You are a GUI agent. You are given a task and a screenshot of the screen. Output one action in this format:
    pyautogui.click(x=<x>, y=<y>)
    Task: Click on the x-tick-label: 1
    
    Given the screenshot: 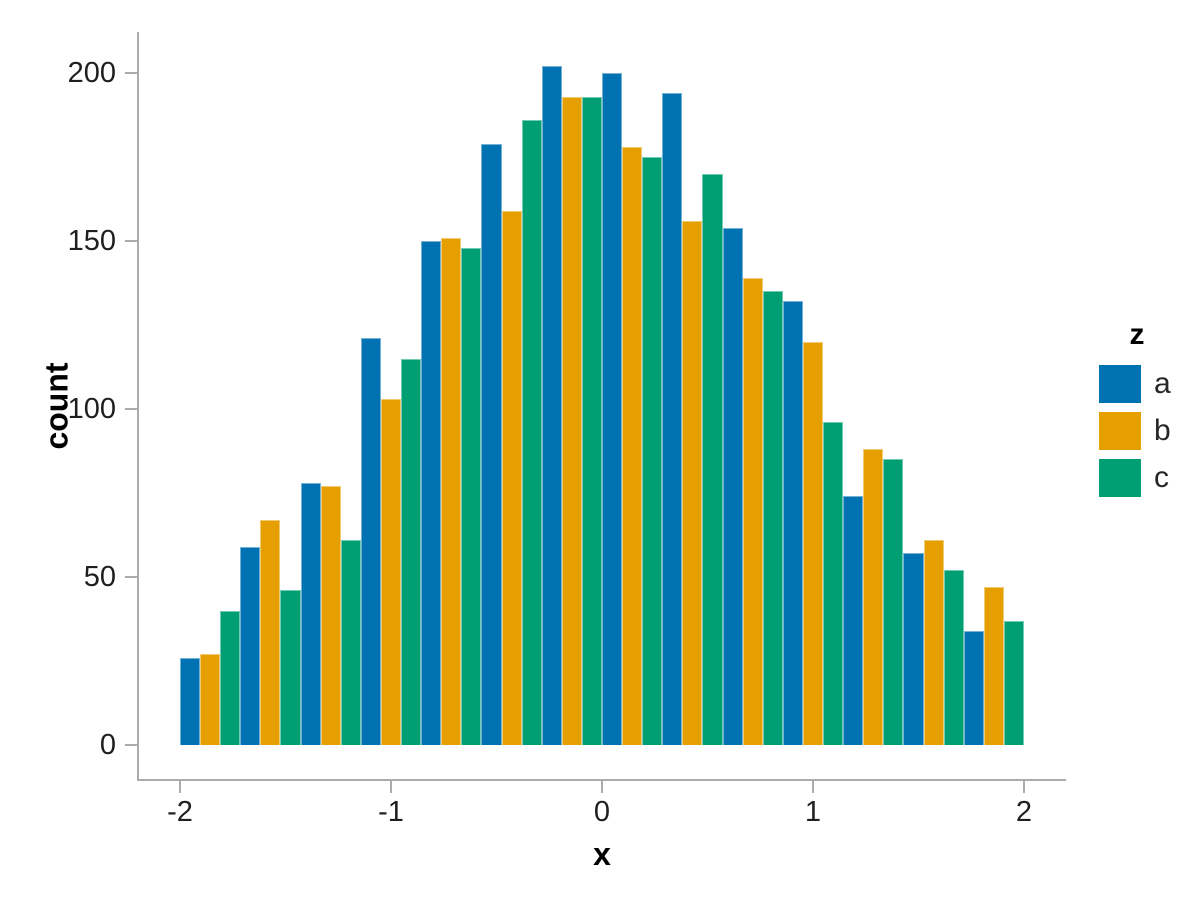 What is the action you would take?
    pyautogui.click(x=813, y=812)
    